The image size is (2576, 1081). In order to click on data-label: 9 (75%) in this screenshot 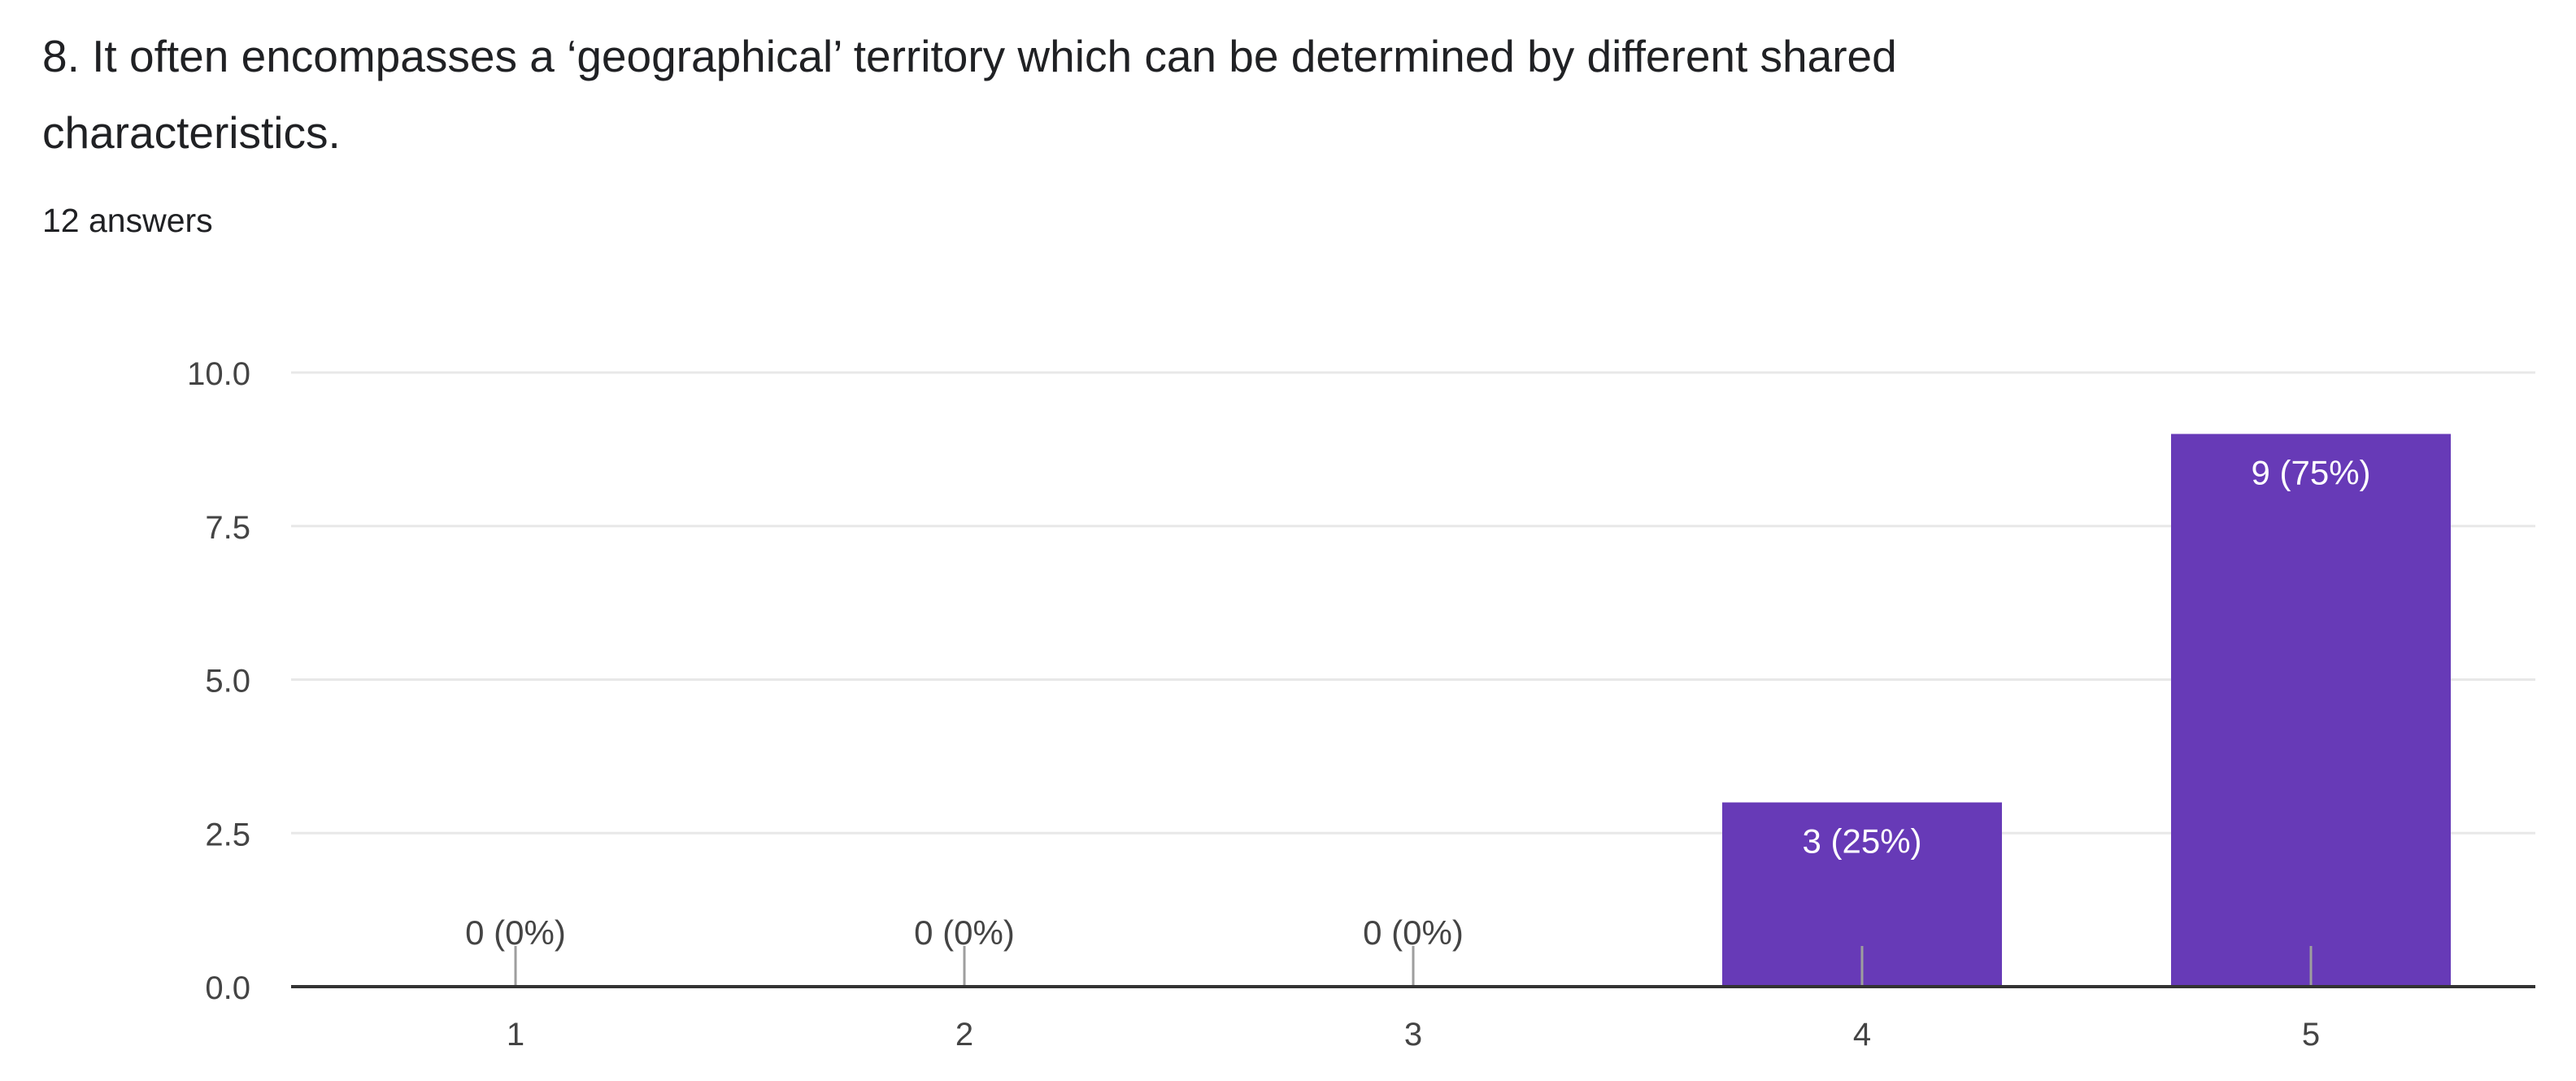, I will do `click(2311, 473)`.